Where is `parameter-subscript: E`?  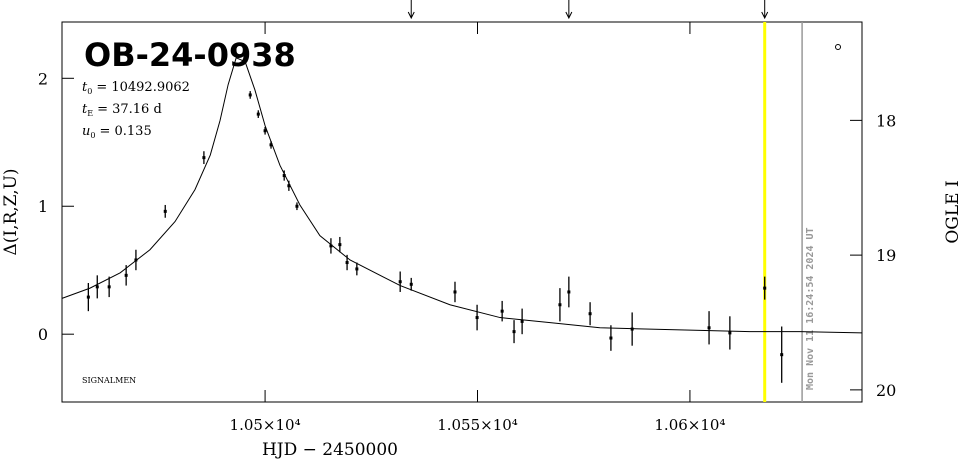 parameter-subscript: E is located at coordinates (90, 113).